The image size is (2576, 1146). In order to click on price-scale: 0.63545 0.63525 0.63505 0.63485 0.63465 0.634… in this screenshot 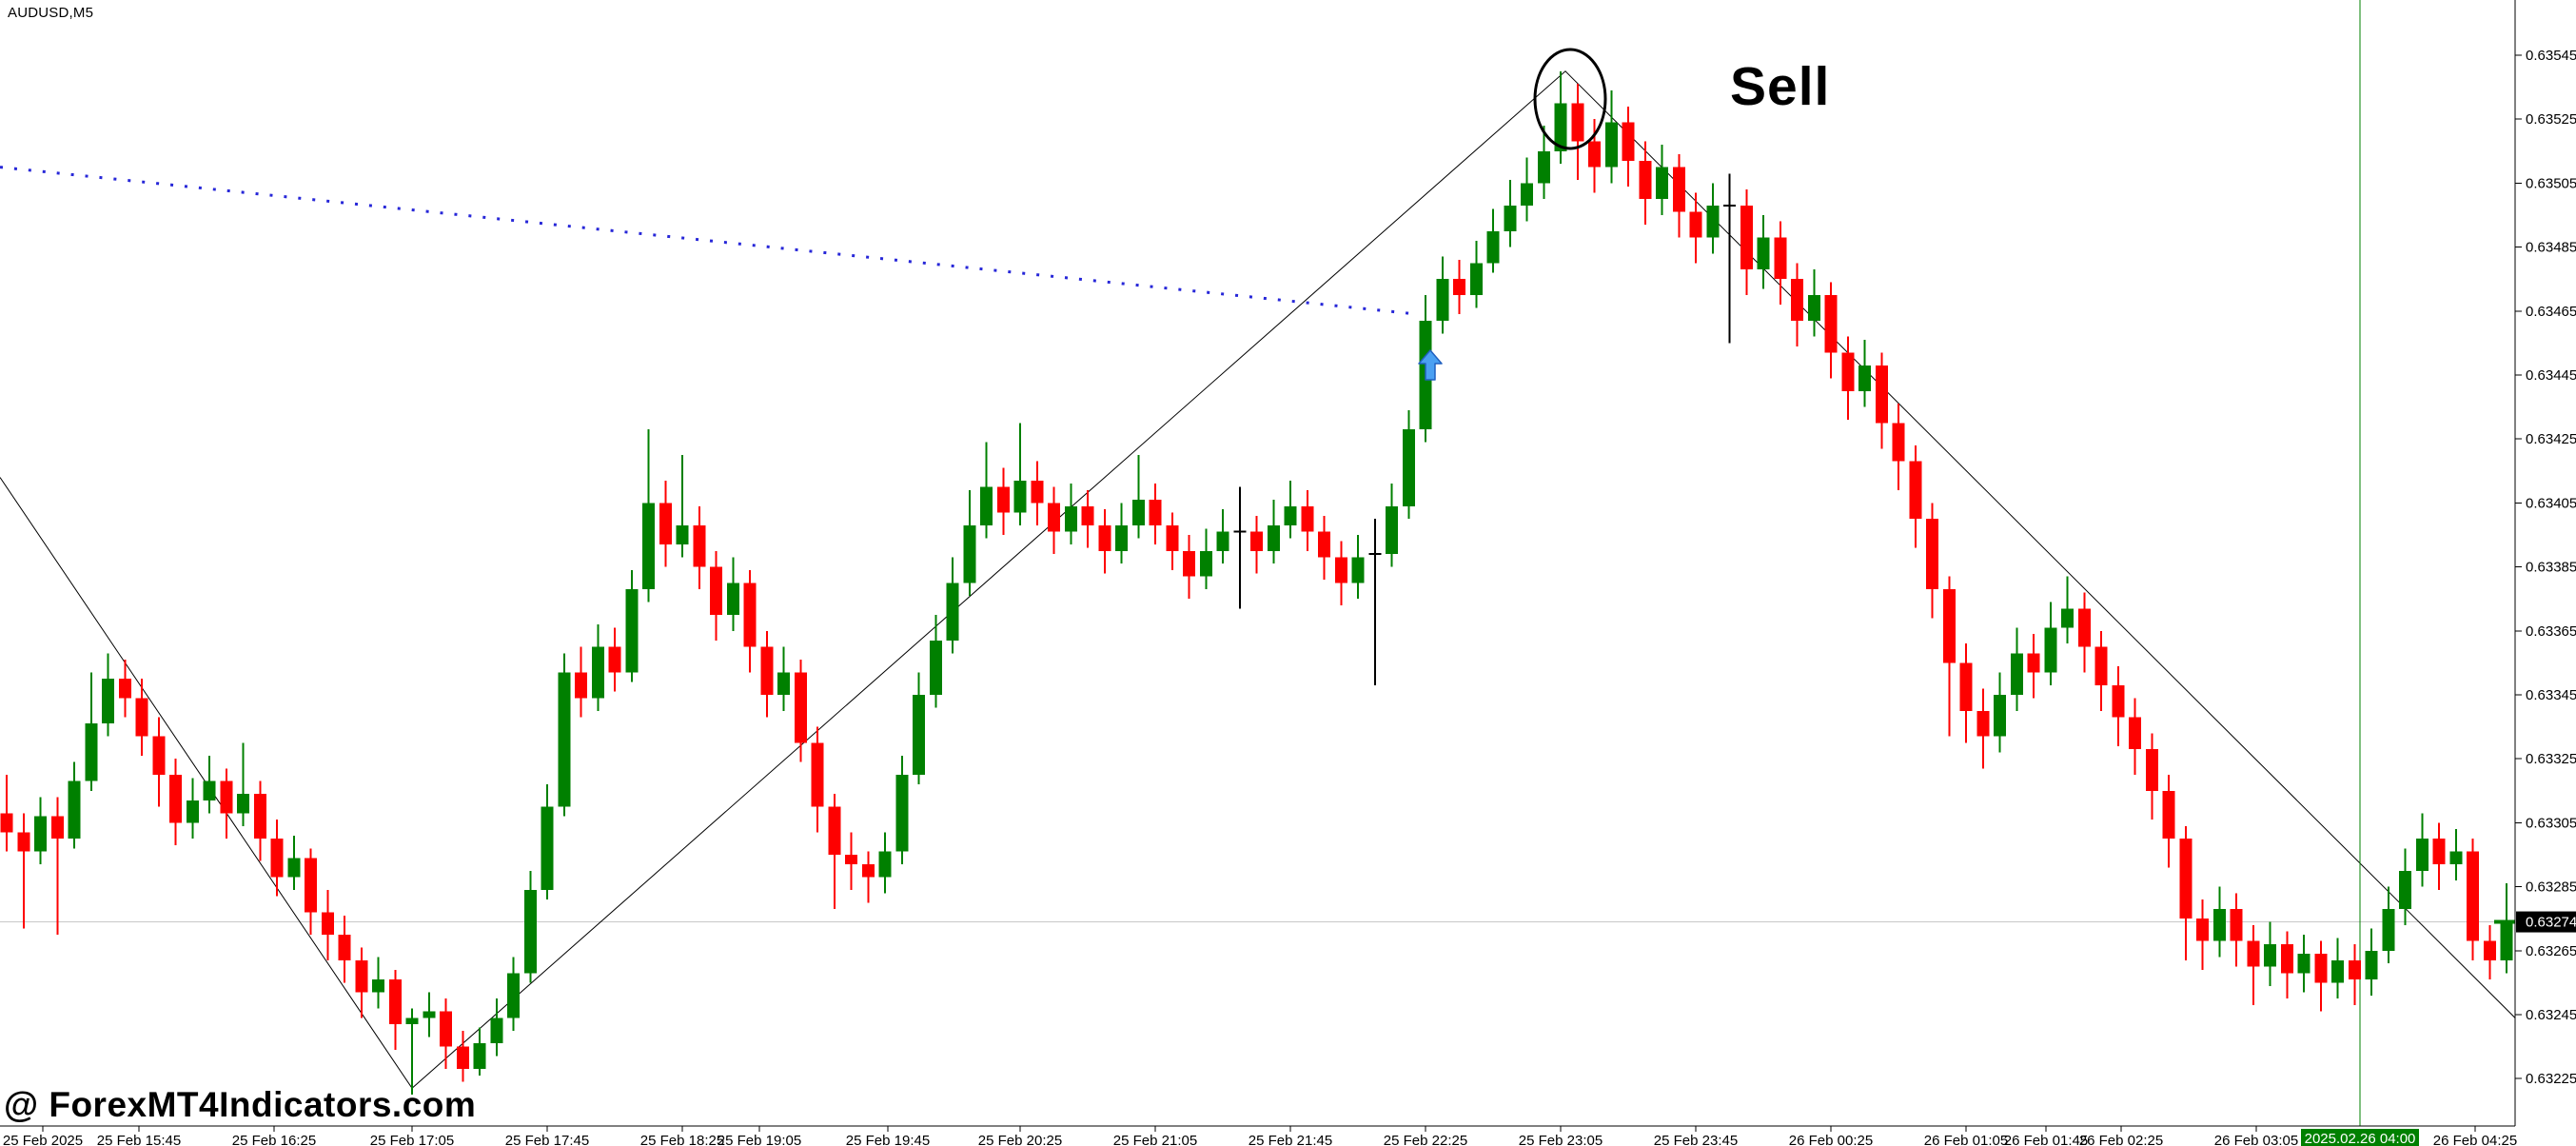, I will do `click(2545, 567)`.